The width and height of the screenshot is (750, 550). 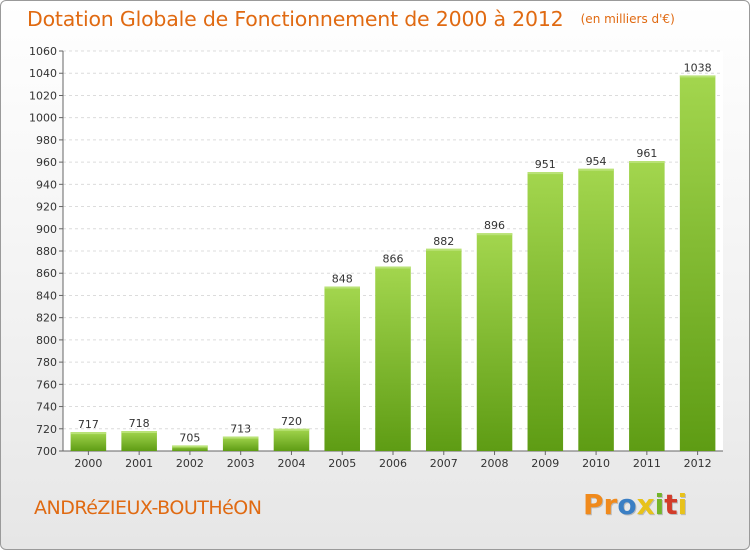 What do you see at coordinates (148, 508) in the screenshot?
I see `commune-name: ANDRéZIEUX-BOUTHéON` at bounding box center [148, 508].